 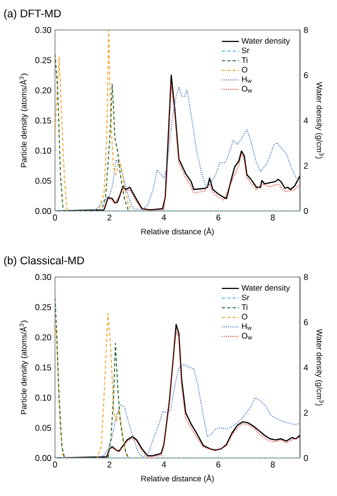 I want to click on chart-title: (b) Classical-MD, so click(x=44, y=261).